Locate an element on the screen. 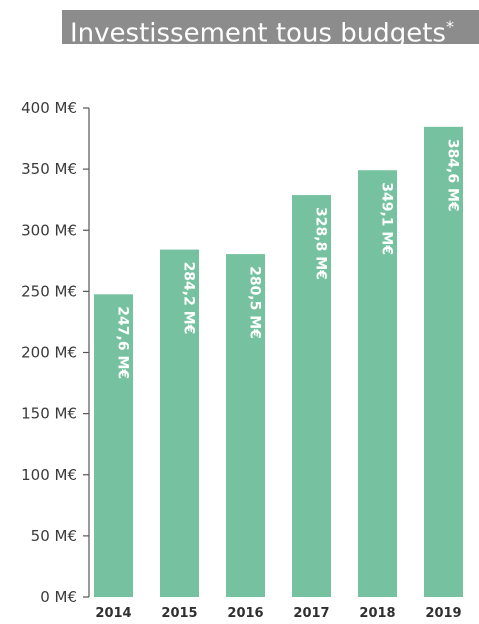  y-tick-label: 400 M€ is located at coordinates (49, 108).